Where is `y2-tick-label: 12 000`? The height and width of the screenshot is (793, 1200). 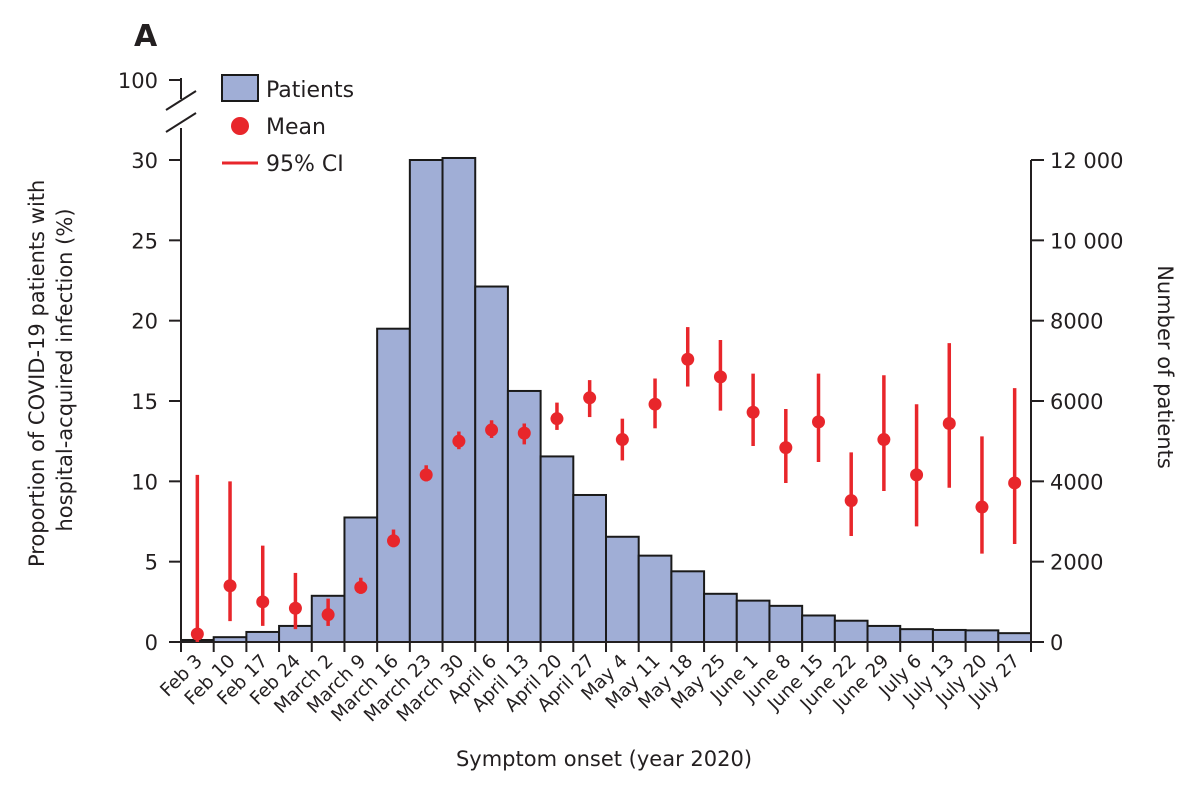
y2-tick-label: 12 000 is located at coordinates (1086, 161).